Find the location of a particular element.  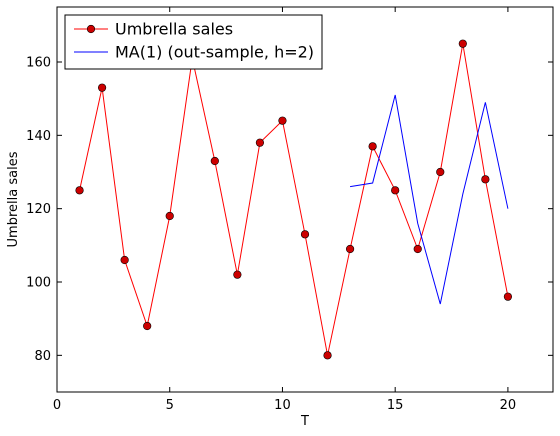

legend-marker-umbrella-sales is located at coordinates (91, 29).